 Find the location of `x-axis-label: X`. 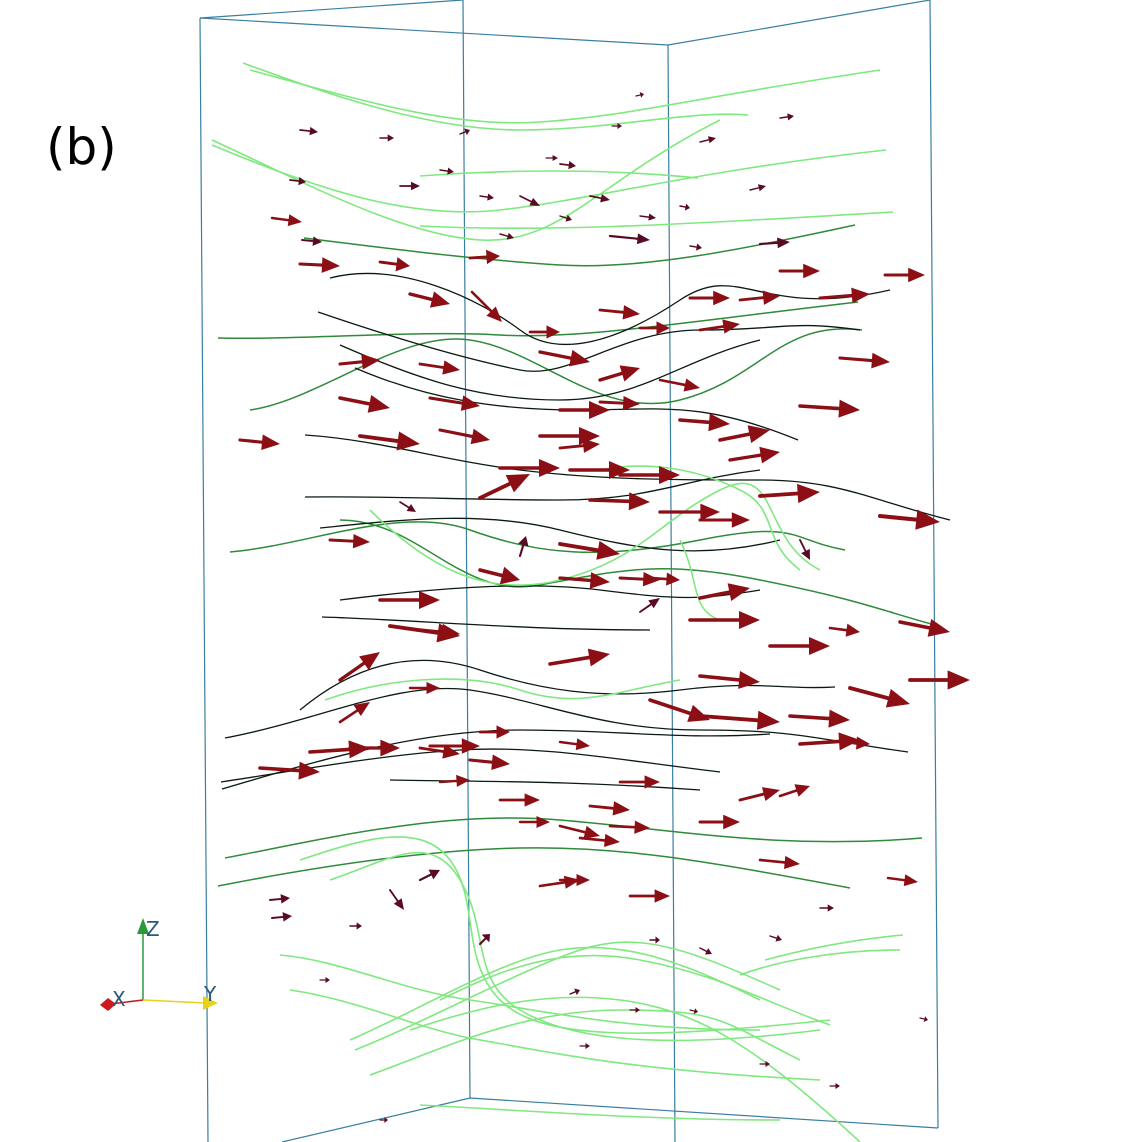

x-axis-label: X is located at coordinates (119, 999).